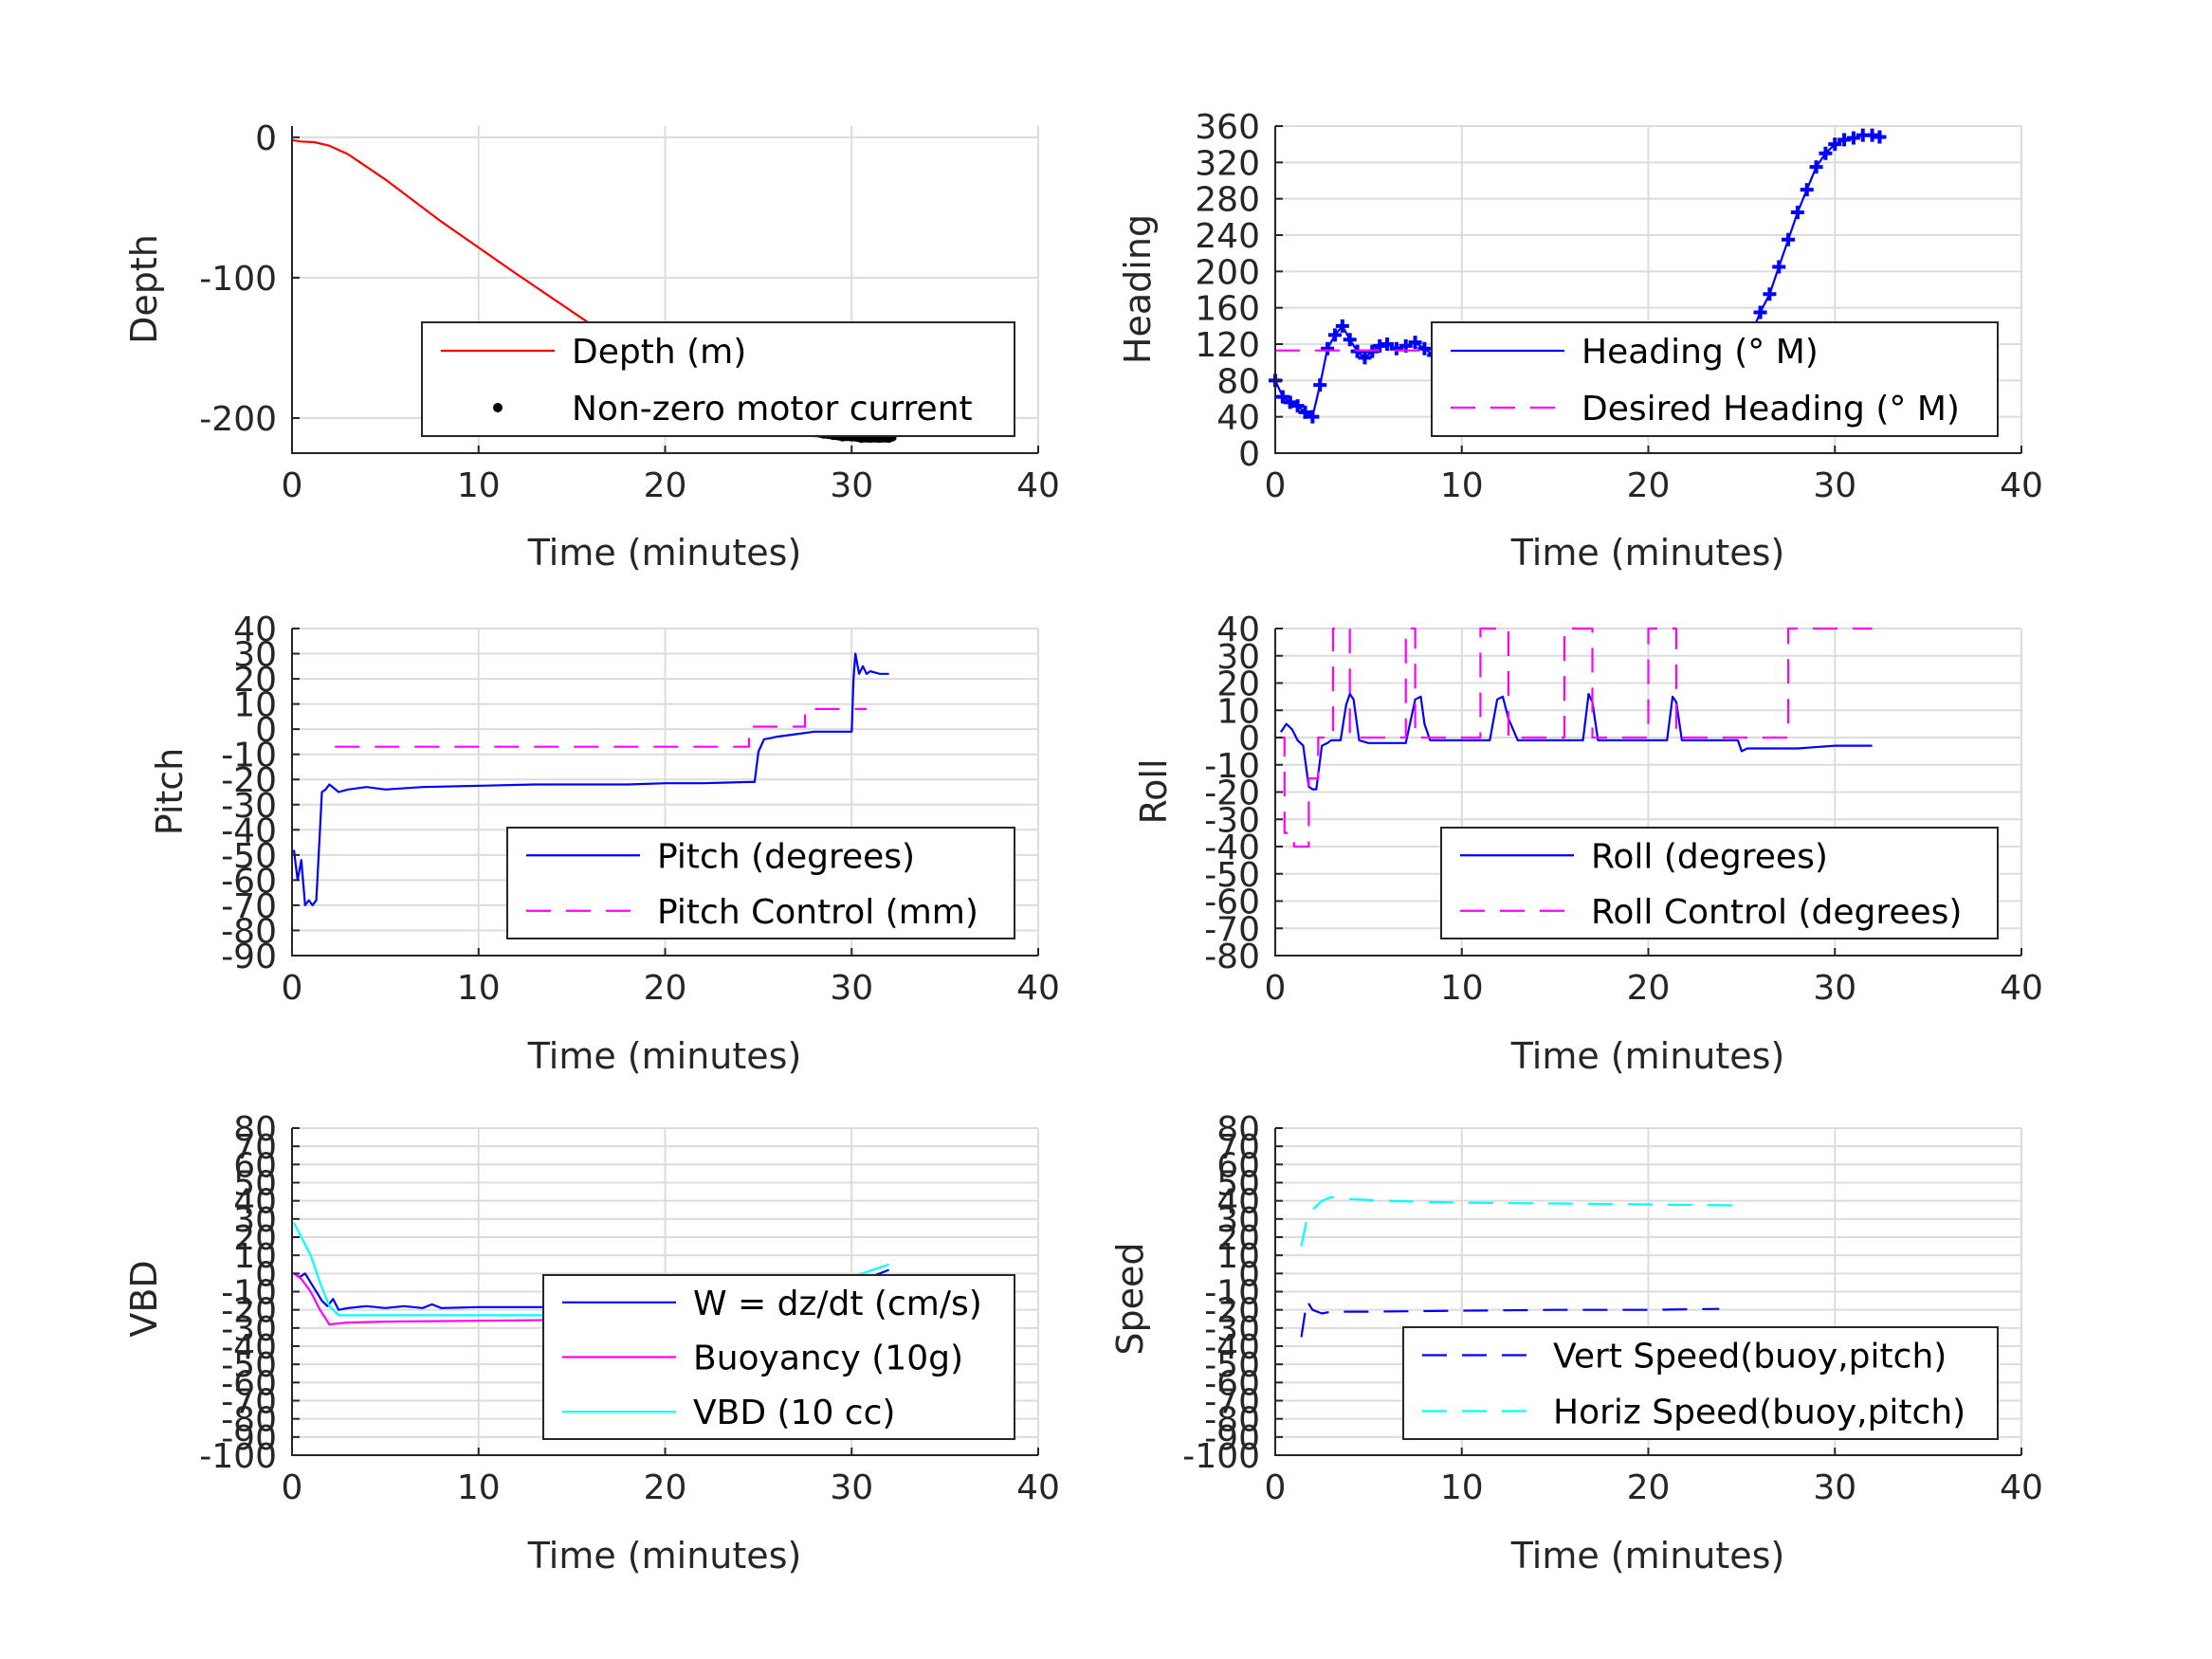 The height and width of the screenshot is (1659, 2212). I want to click on pitch-ylabel: Pitch, so click(170, 792).